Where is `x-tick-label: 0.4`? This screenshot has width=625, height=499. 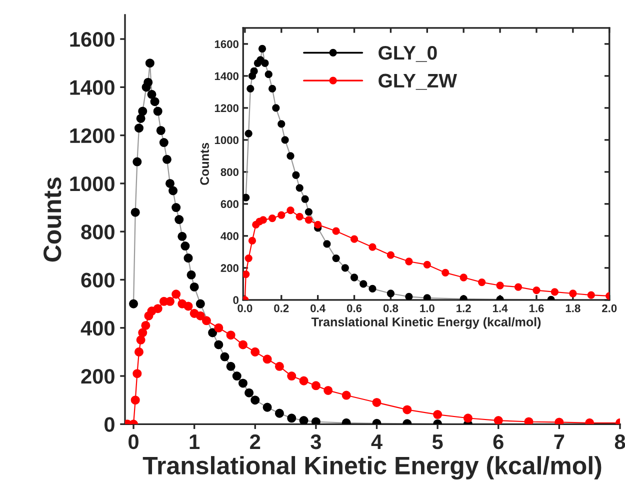
x-tick-label: 0.4 is located at coordinates (318, 308).